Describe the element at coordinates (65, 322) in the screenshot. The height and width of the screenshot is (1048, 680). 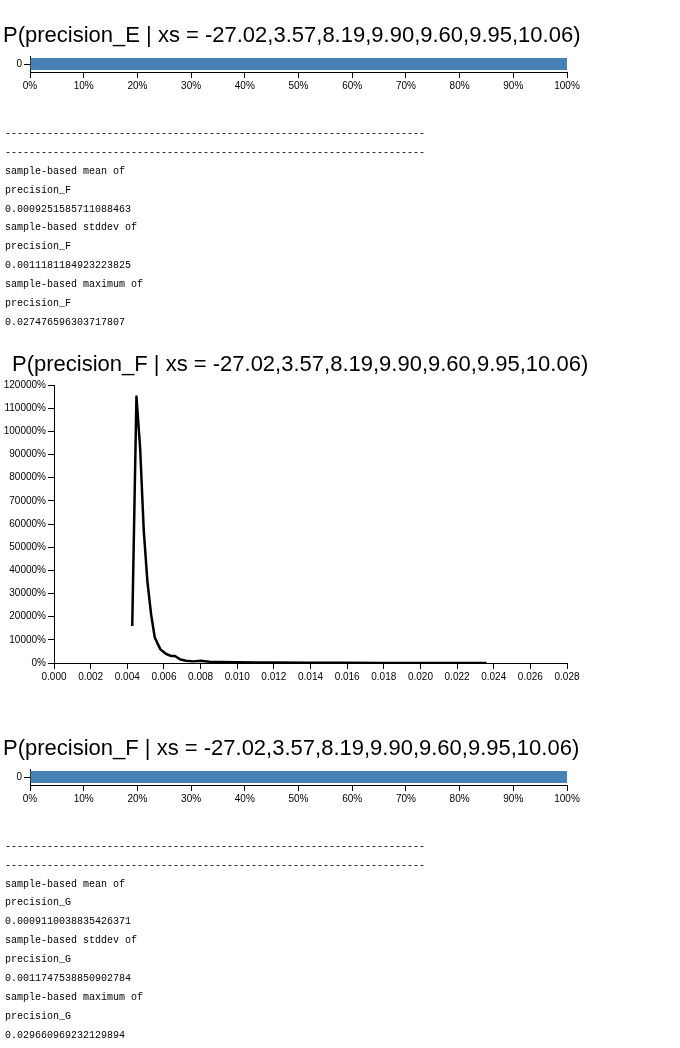
I see `text: 0.027476596303717807` at that location.